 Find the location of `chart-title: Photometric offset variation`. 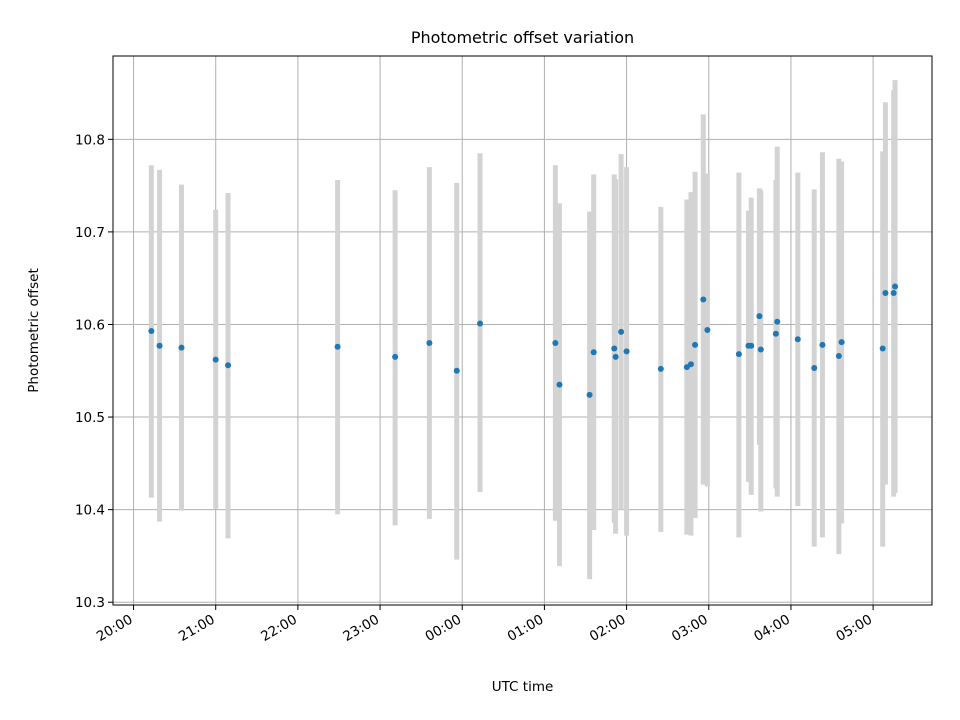

chart-title: Photometric offset variation is located at coordinates (522, 37).